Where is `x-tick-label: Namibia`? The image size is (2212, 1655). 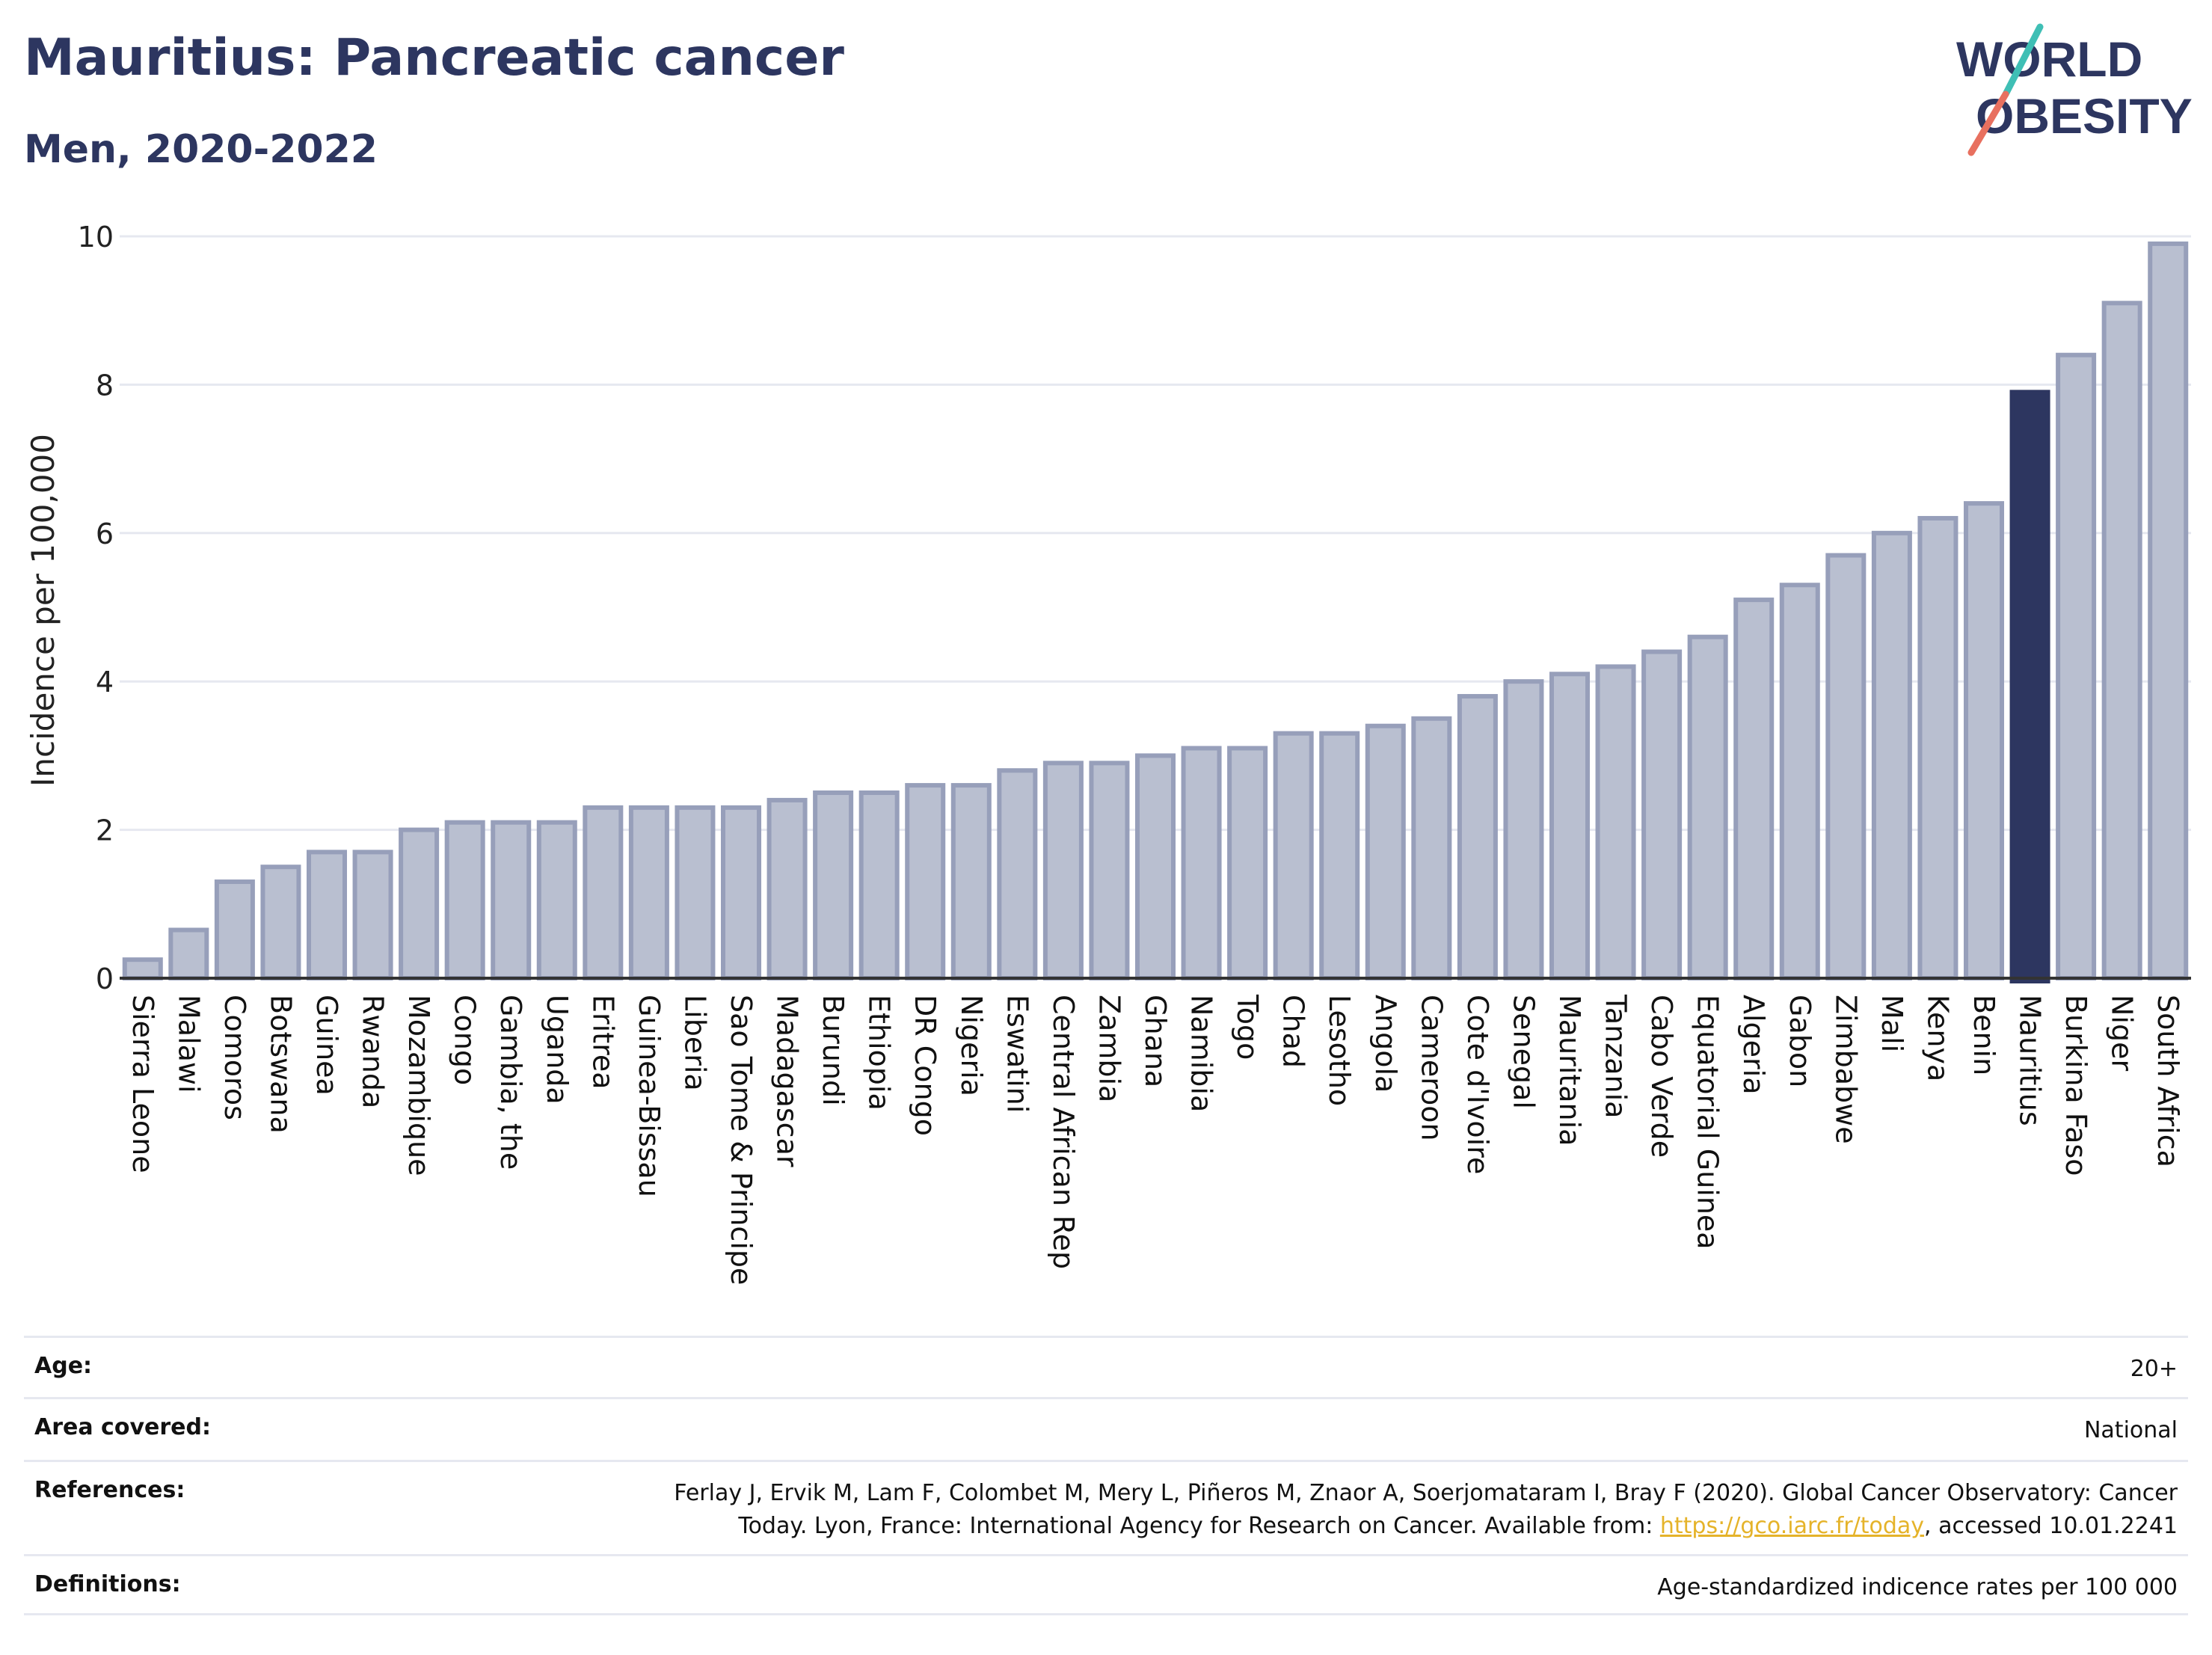
x-tick-label: Namibia is located at coordinates (1201, 1053).